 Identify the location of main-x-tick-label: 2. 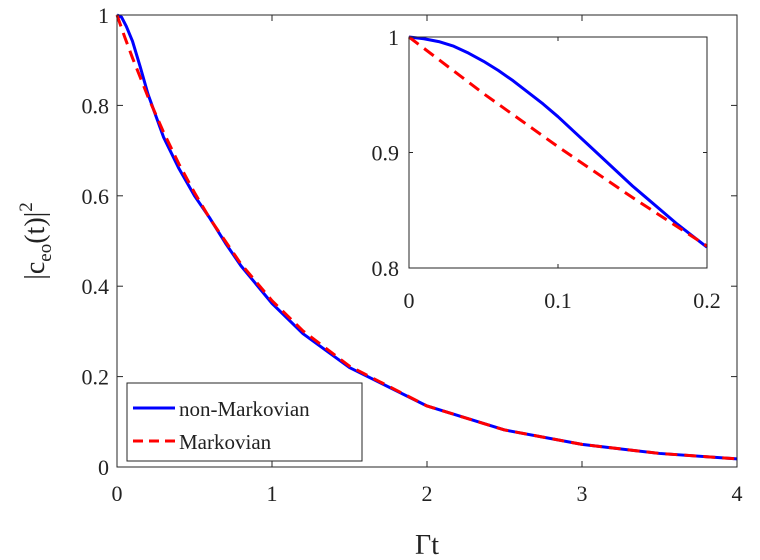
(427, 493).